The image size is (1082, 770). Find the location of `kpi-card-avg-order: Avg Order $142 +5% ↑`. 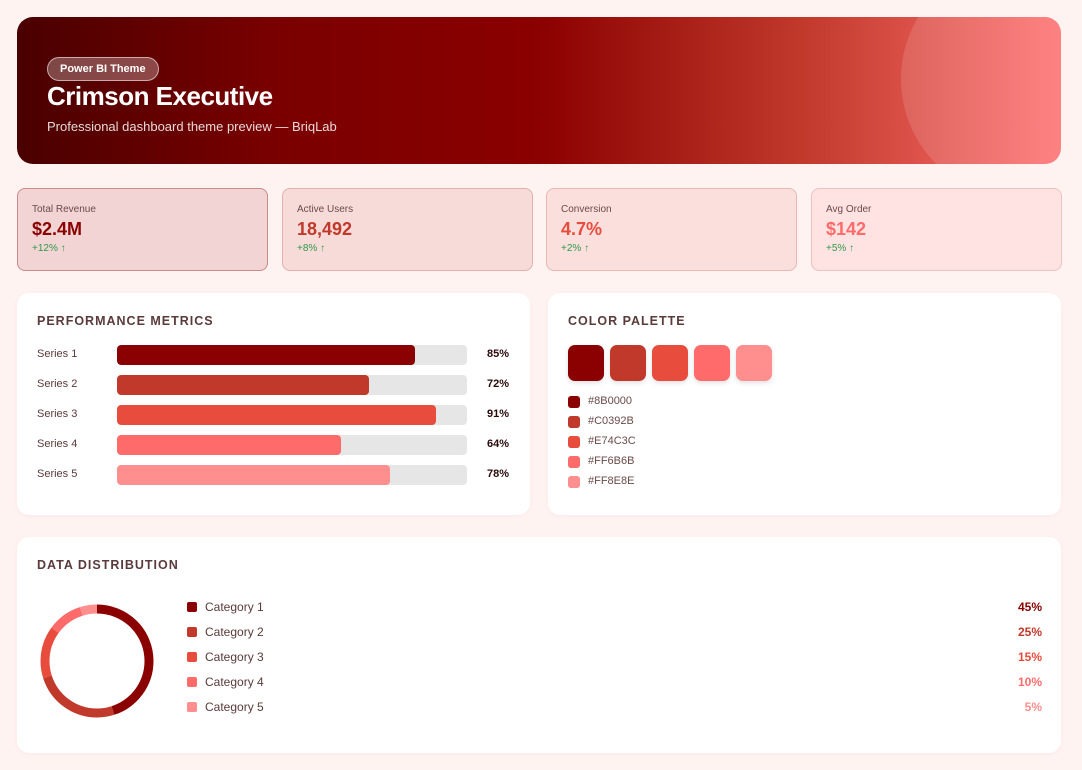

kpi-card-avg-order: Avg Order $142 +5% ↑ is located at coordinates (936, 229).